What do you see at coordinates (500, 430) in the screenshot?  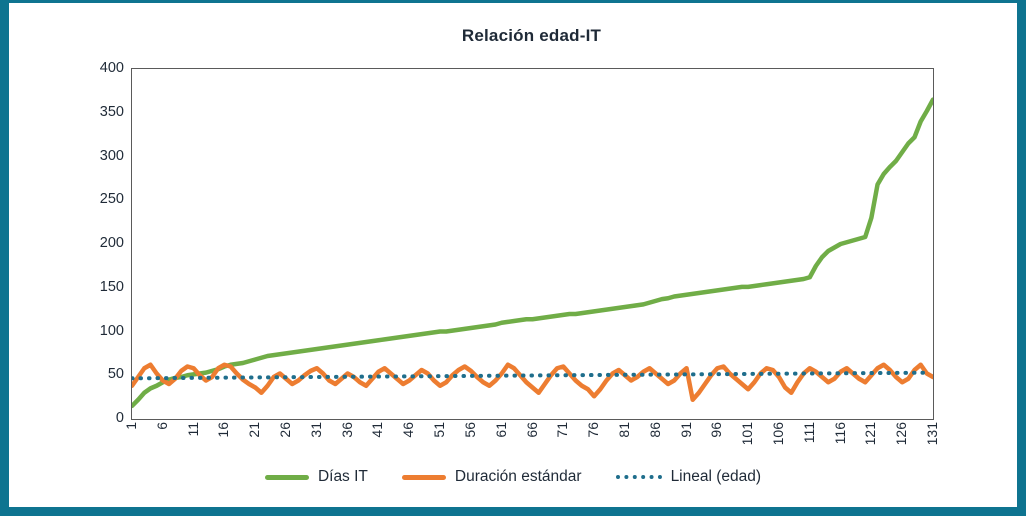 I see `x-axis-tick-label: 61` at bounding box center [500, 430].